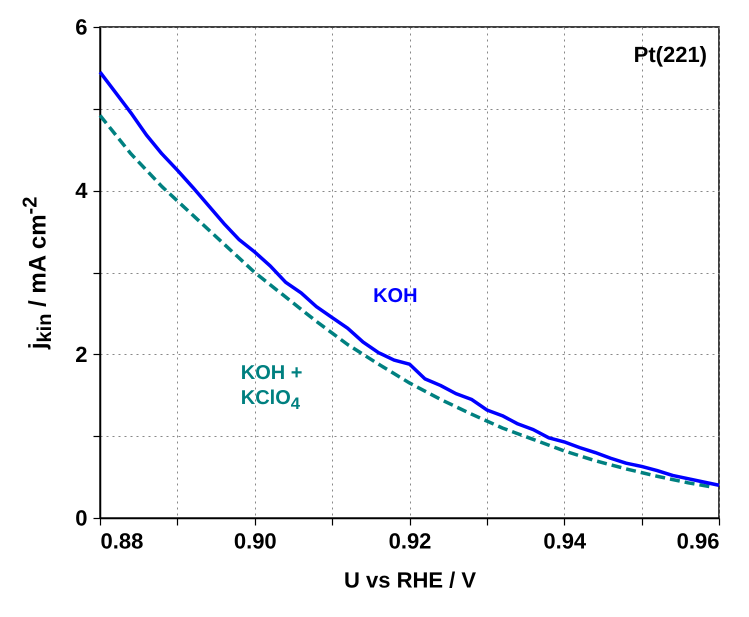 The image size is (749, 617). What do you see at coordinates (81, 27) in the screenshot?
I see `y-tick-label: 6` at bounding box center [81, 27].